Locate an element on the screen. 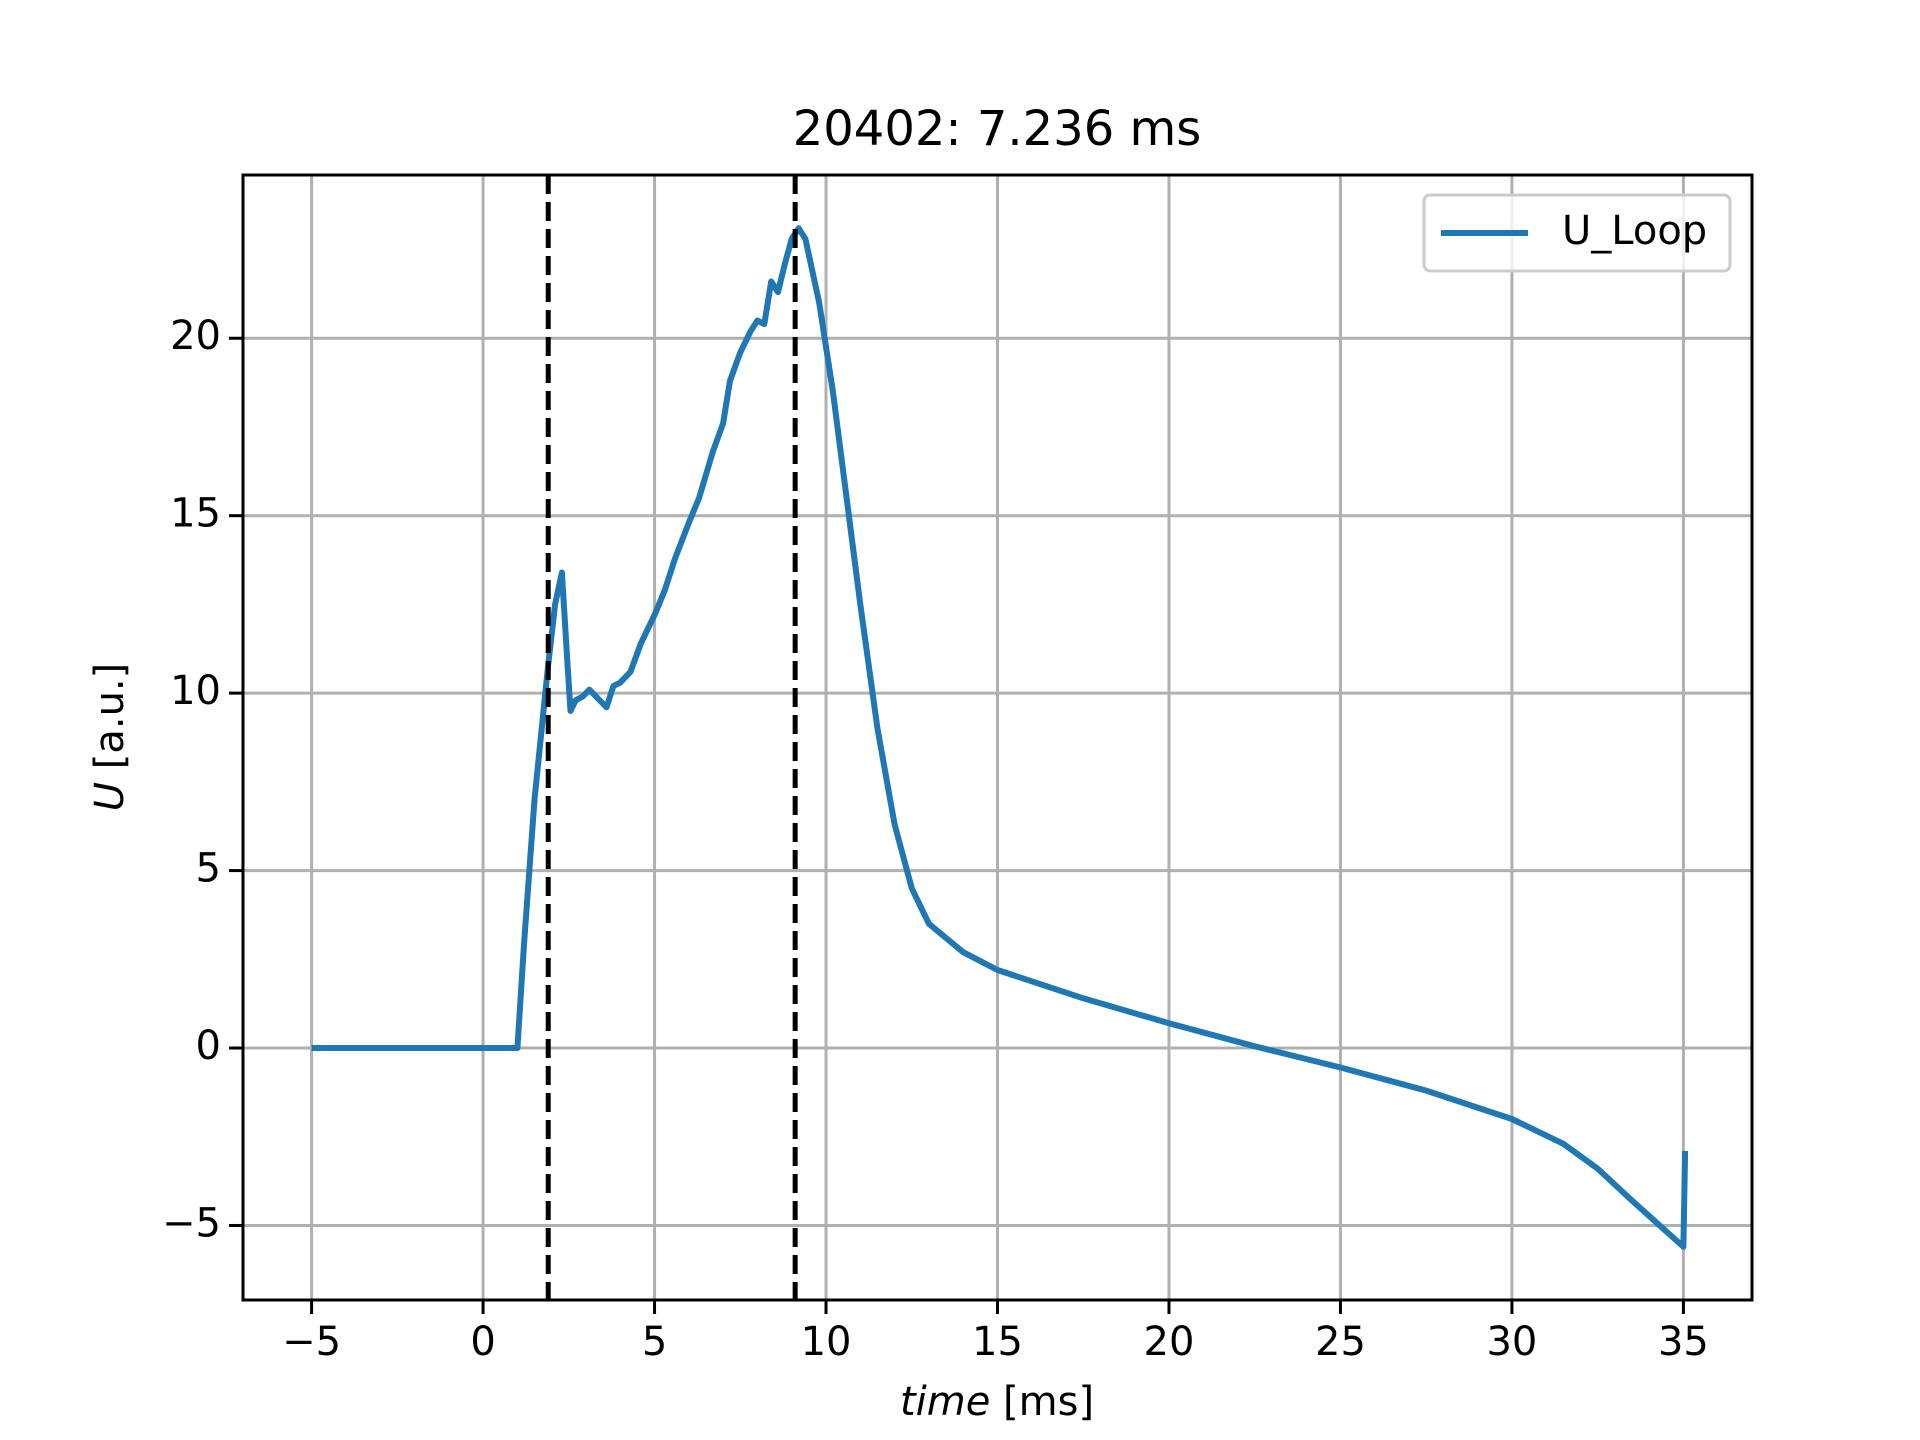 The width and height of the screenshot is (1920, 1440). legend-box is located at coordinates (1577, 233).